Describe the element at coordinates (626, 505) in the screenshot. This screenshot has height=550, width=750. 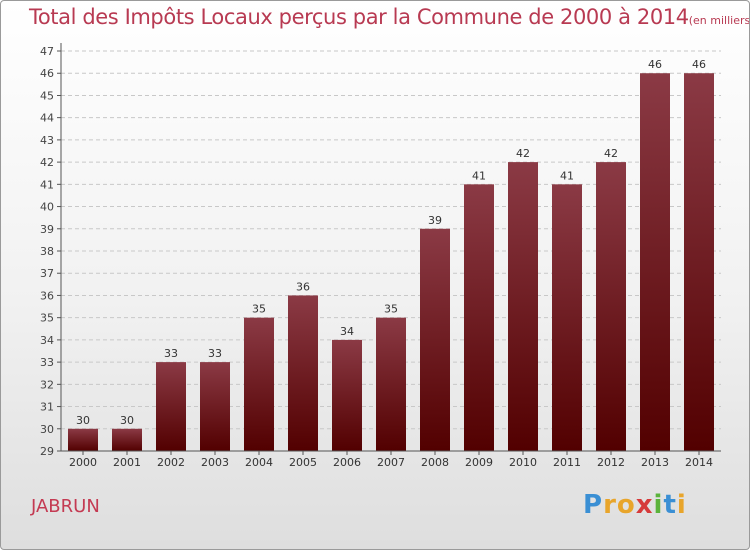
I see `logo-letter: o` at that location.